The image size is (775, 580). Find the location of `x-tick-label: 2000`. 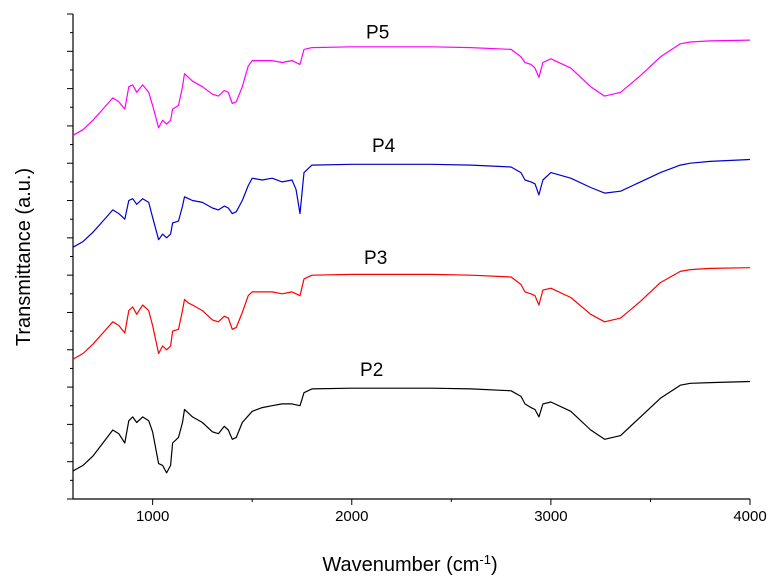

x-tick-label: 2000 is located at coordinates (351, 516).